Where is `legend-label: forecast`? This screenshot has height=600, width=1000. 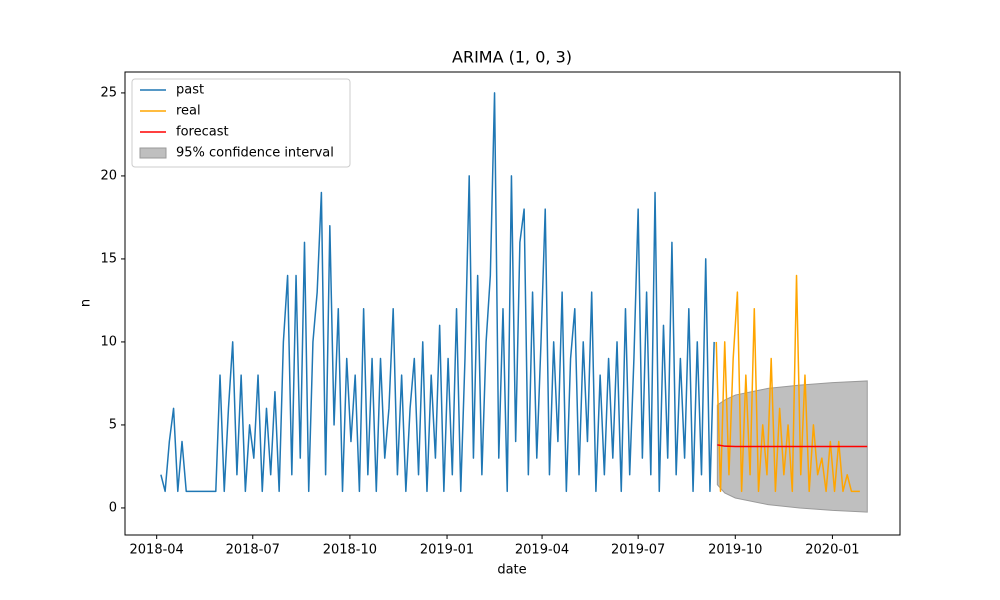 legend-label: forecast is located at coordinates (202, 132).